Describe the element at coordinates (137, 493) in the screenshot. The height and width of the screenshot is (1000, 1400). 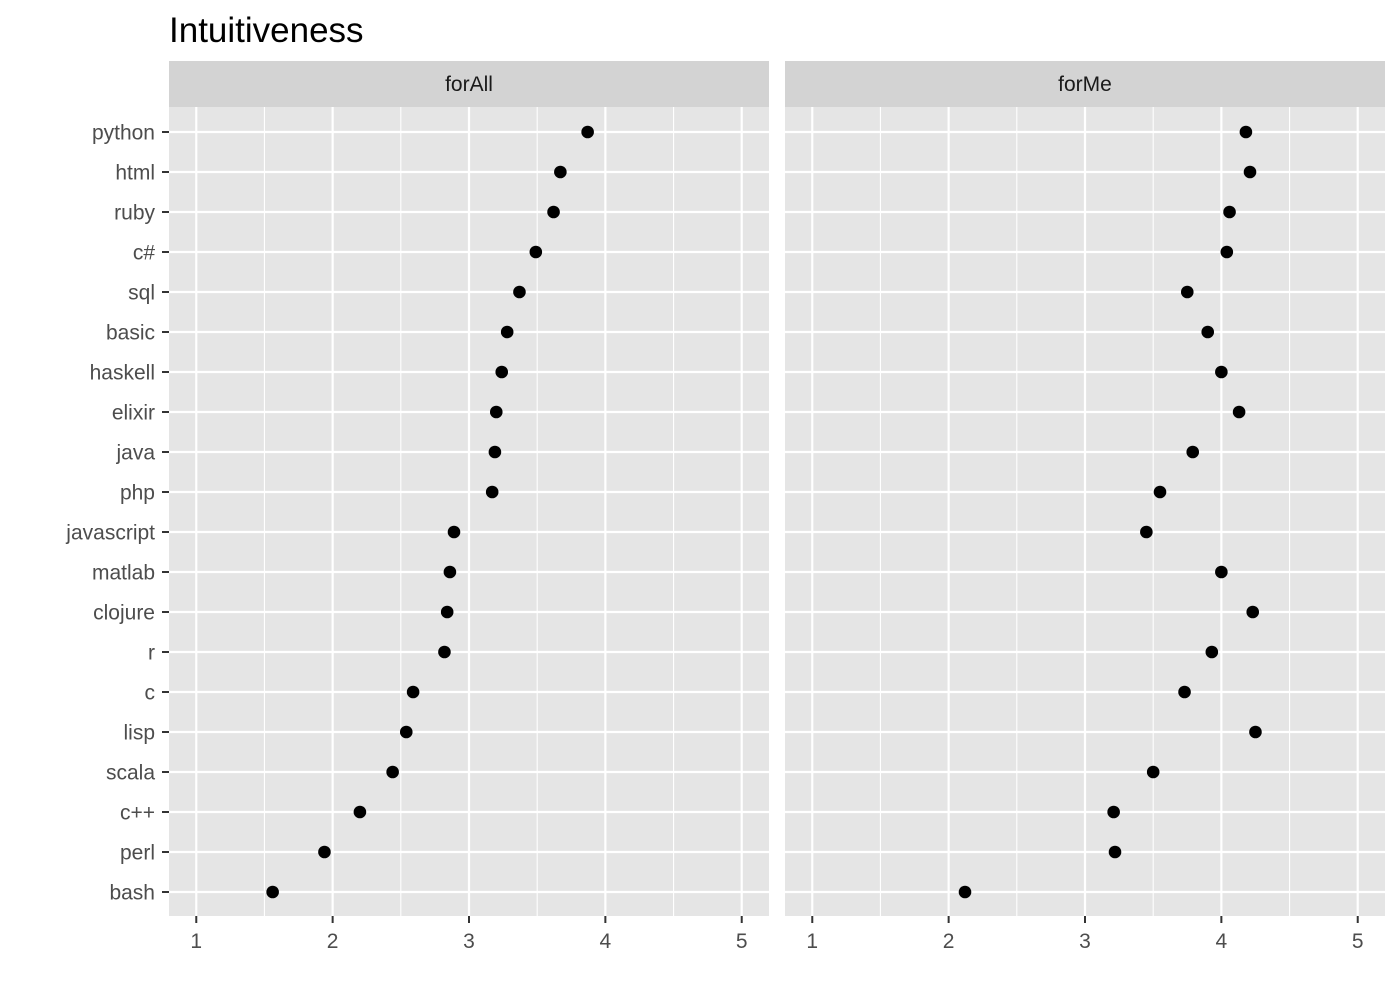
I see `y-tick-label: php` at that location.